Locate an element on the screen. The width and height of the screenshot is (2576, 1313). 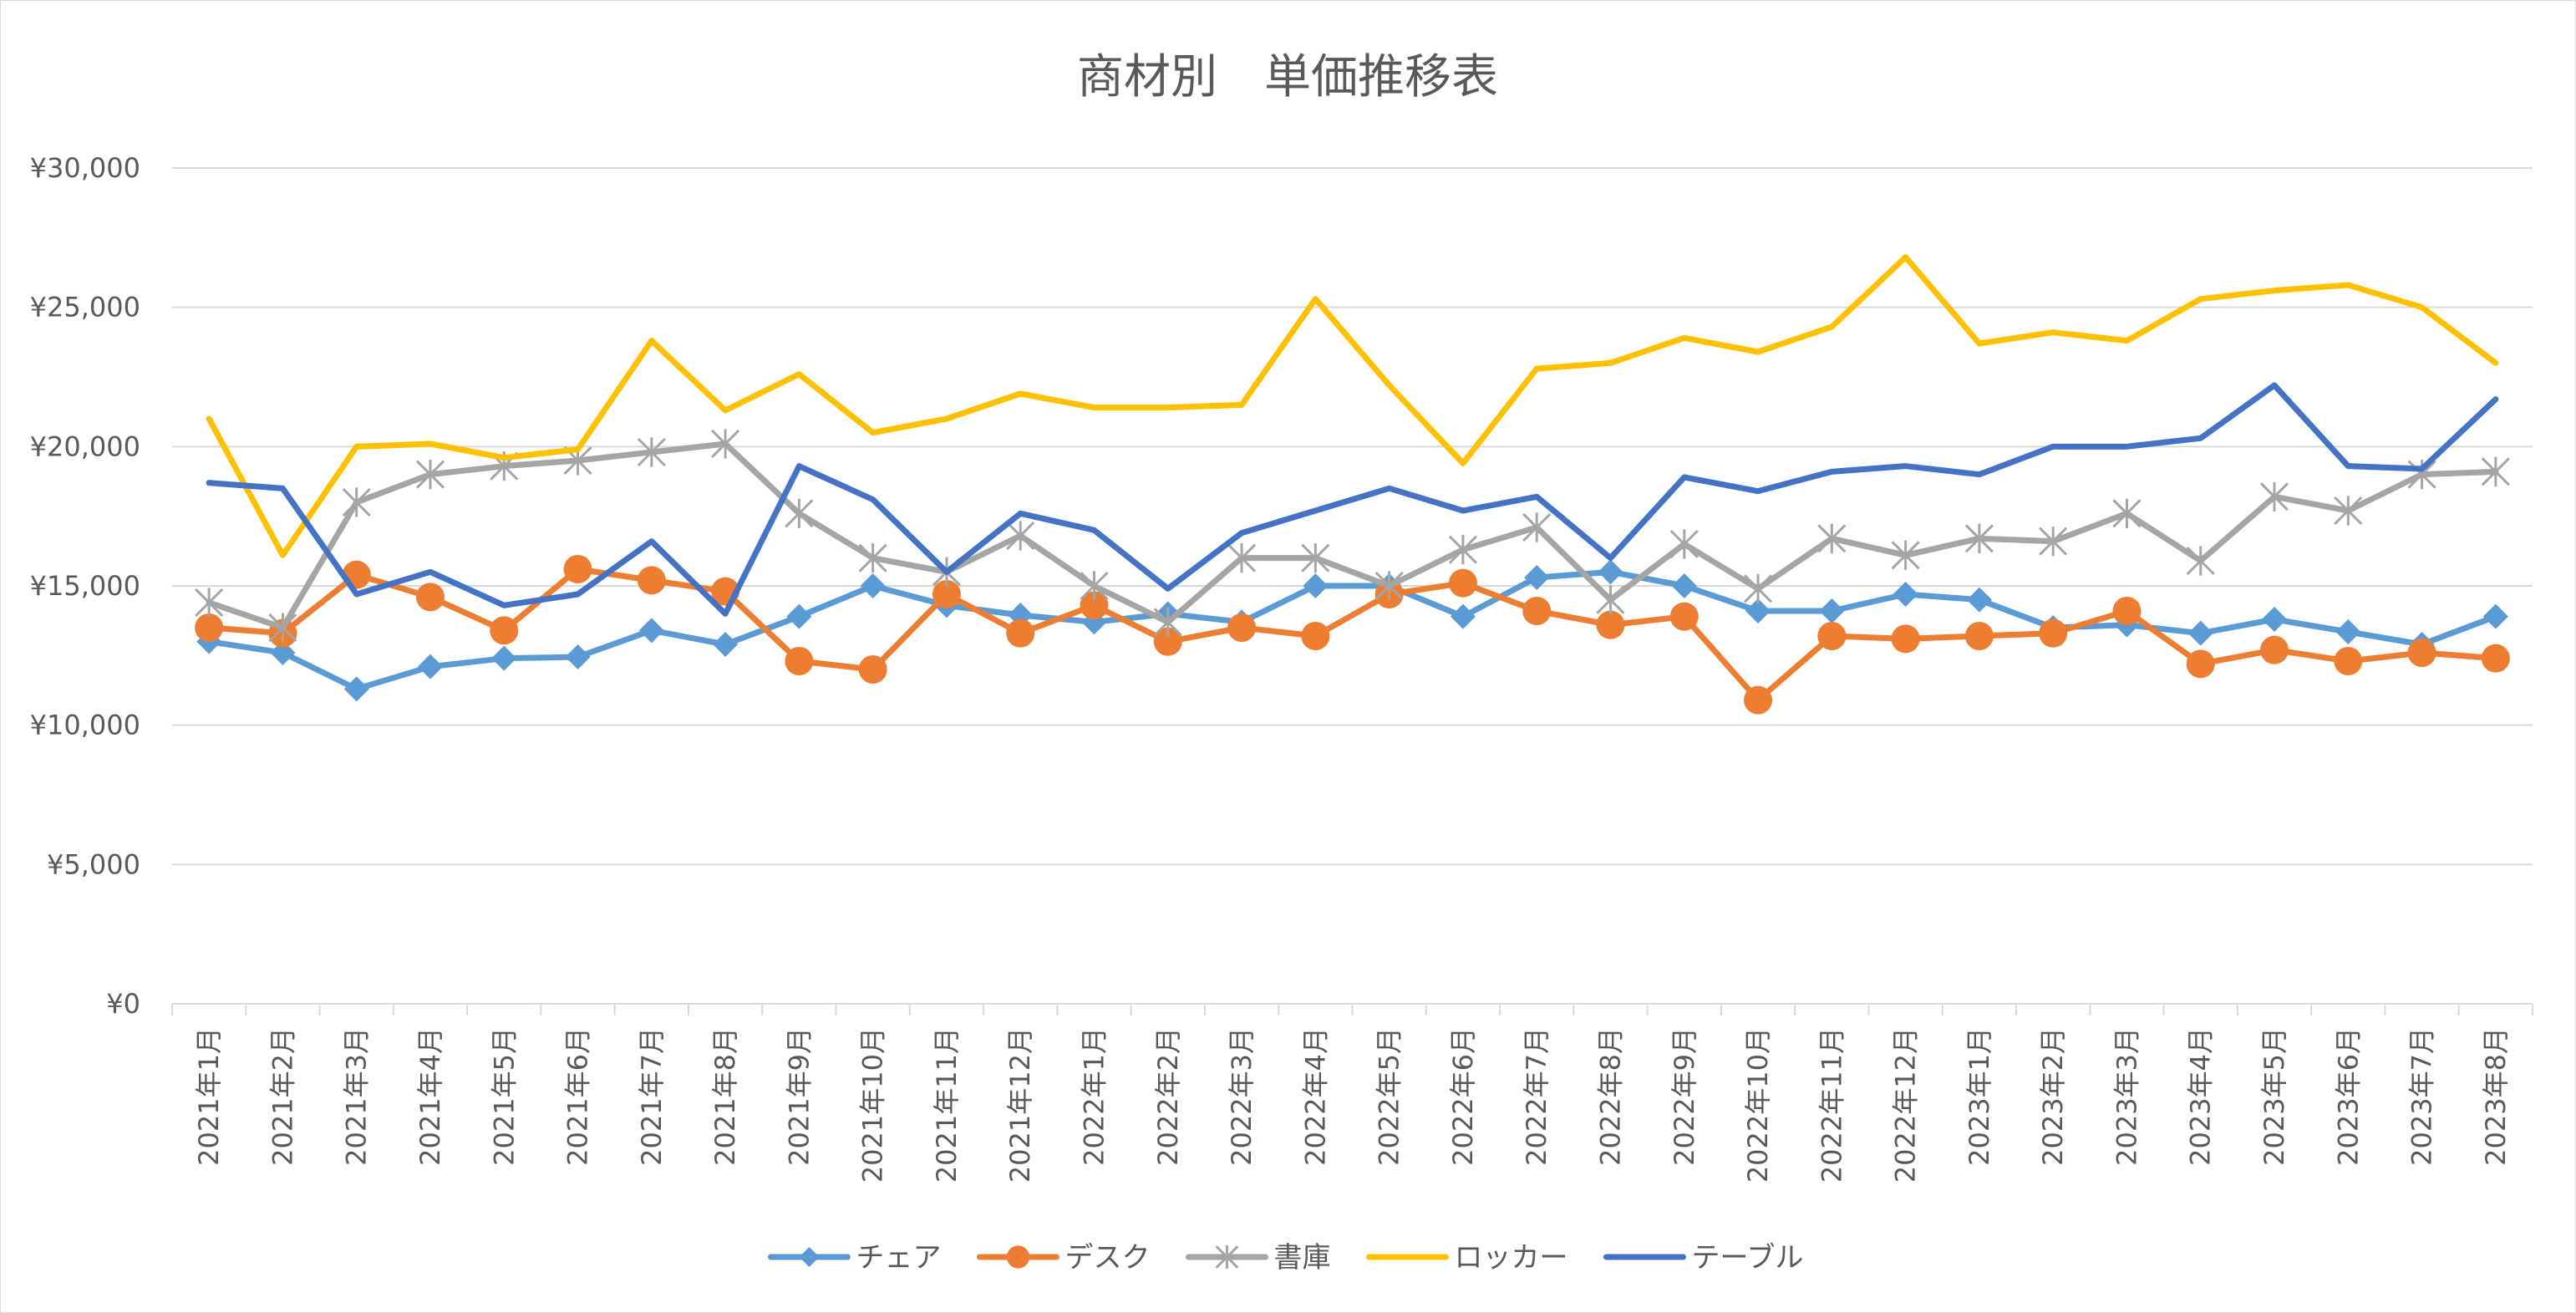
legend-label: ロッカー is located at coordinates (1511, 1258).